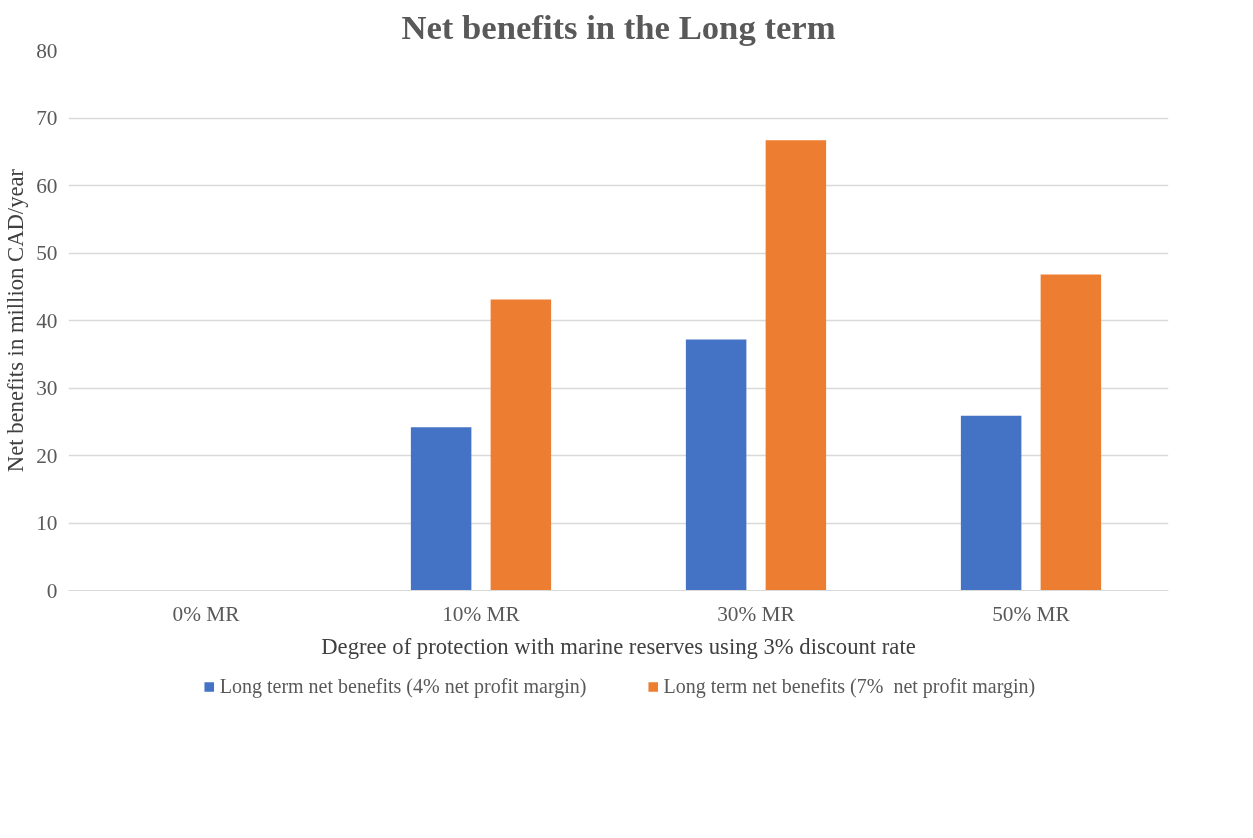 The image size is (1253, 838). What do you see at coordinates (47, 455) in the screenshot?
I see `y-tick-label: 20` at bounding box center [47, 455].